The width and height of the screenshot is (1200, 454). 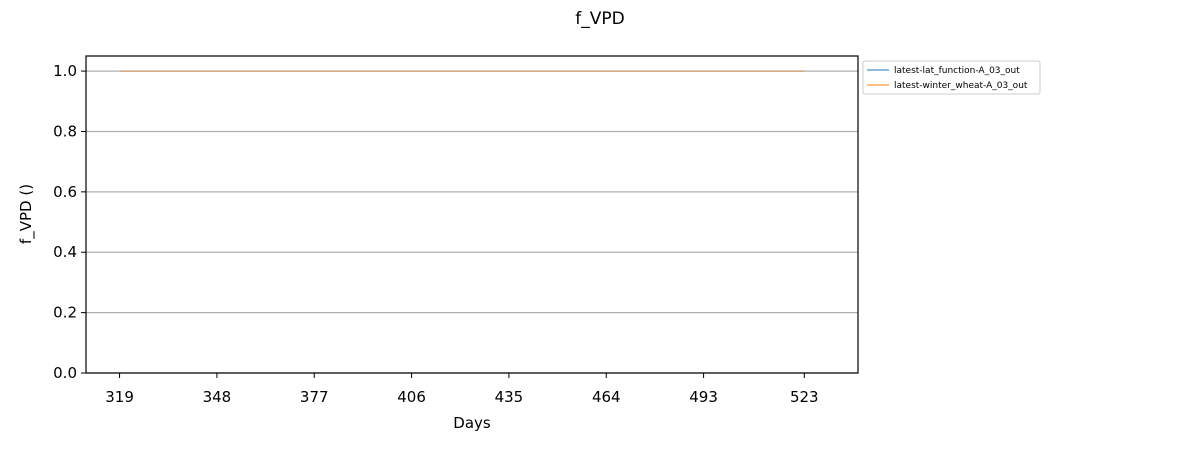 What do you see at coordinates (961, 86) in the screenshot?
I see `legend-entry-label: latest-winter_wheat-A_03_out` at bounding box center [961, 86].